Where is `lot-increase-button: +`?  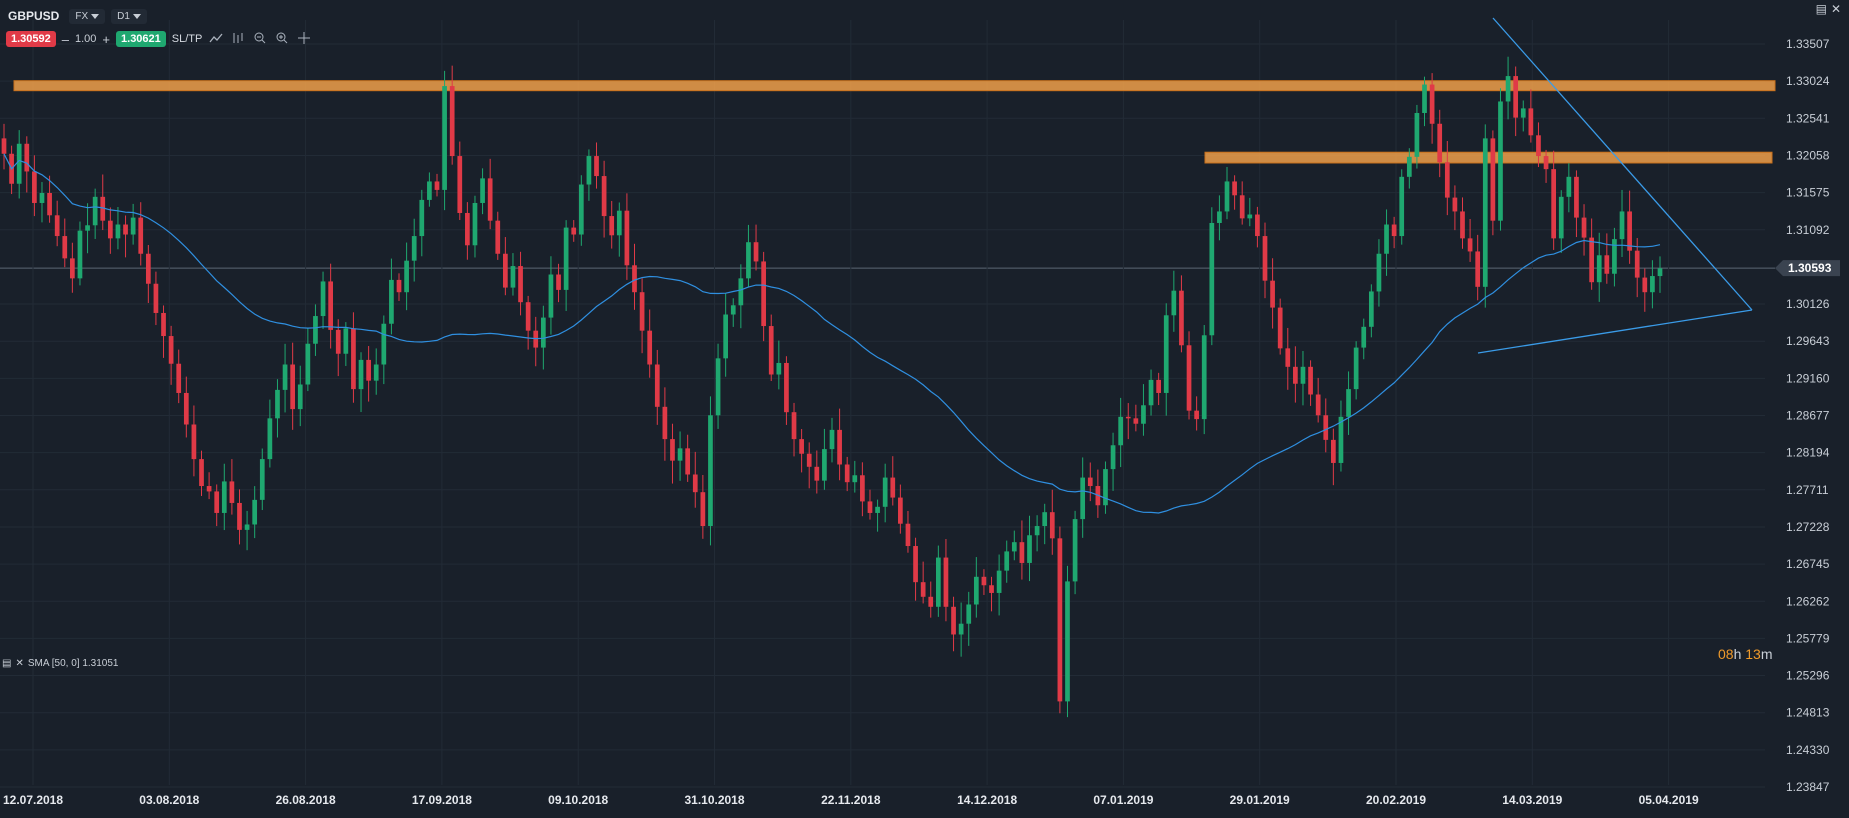
lot-increase-button: + is located at coordinates (106, 39).